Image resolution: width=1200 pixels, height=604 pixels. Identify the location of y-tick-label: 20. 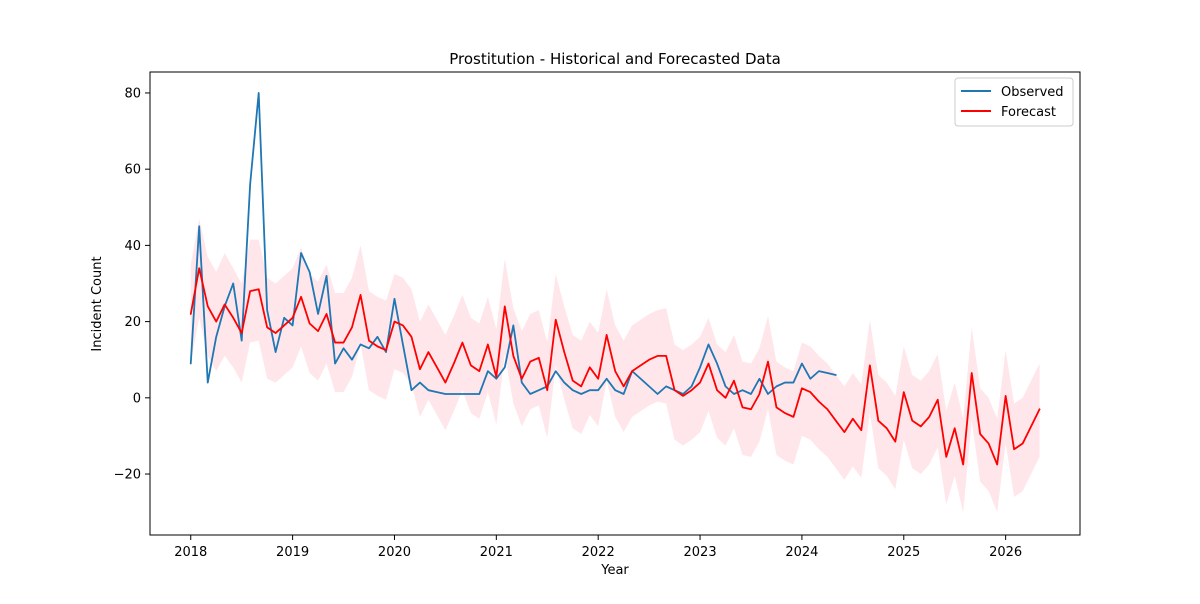
(132, 322).